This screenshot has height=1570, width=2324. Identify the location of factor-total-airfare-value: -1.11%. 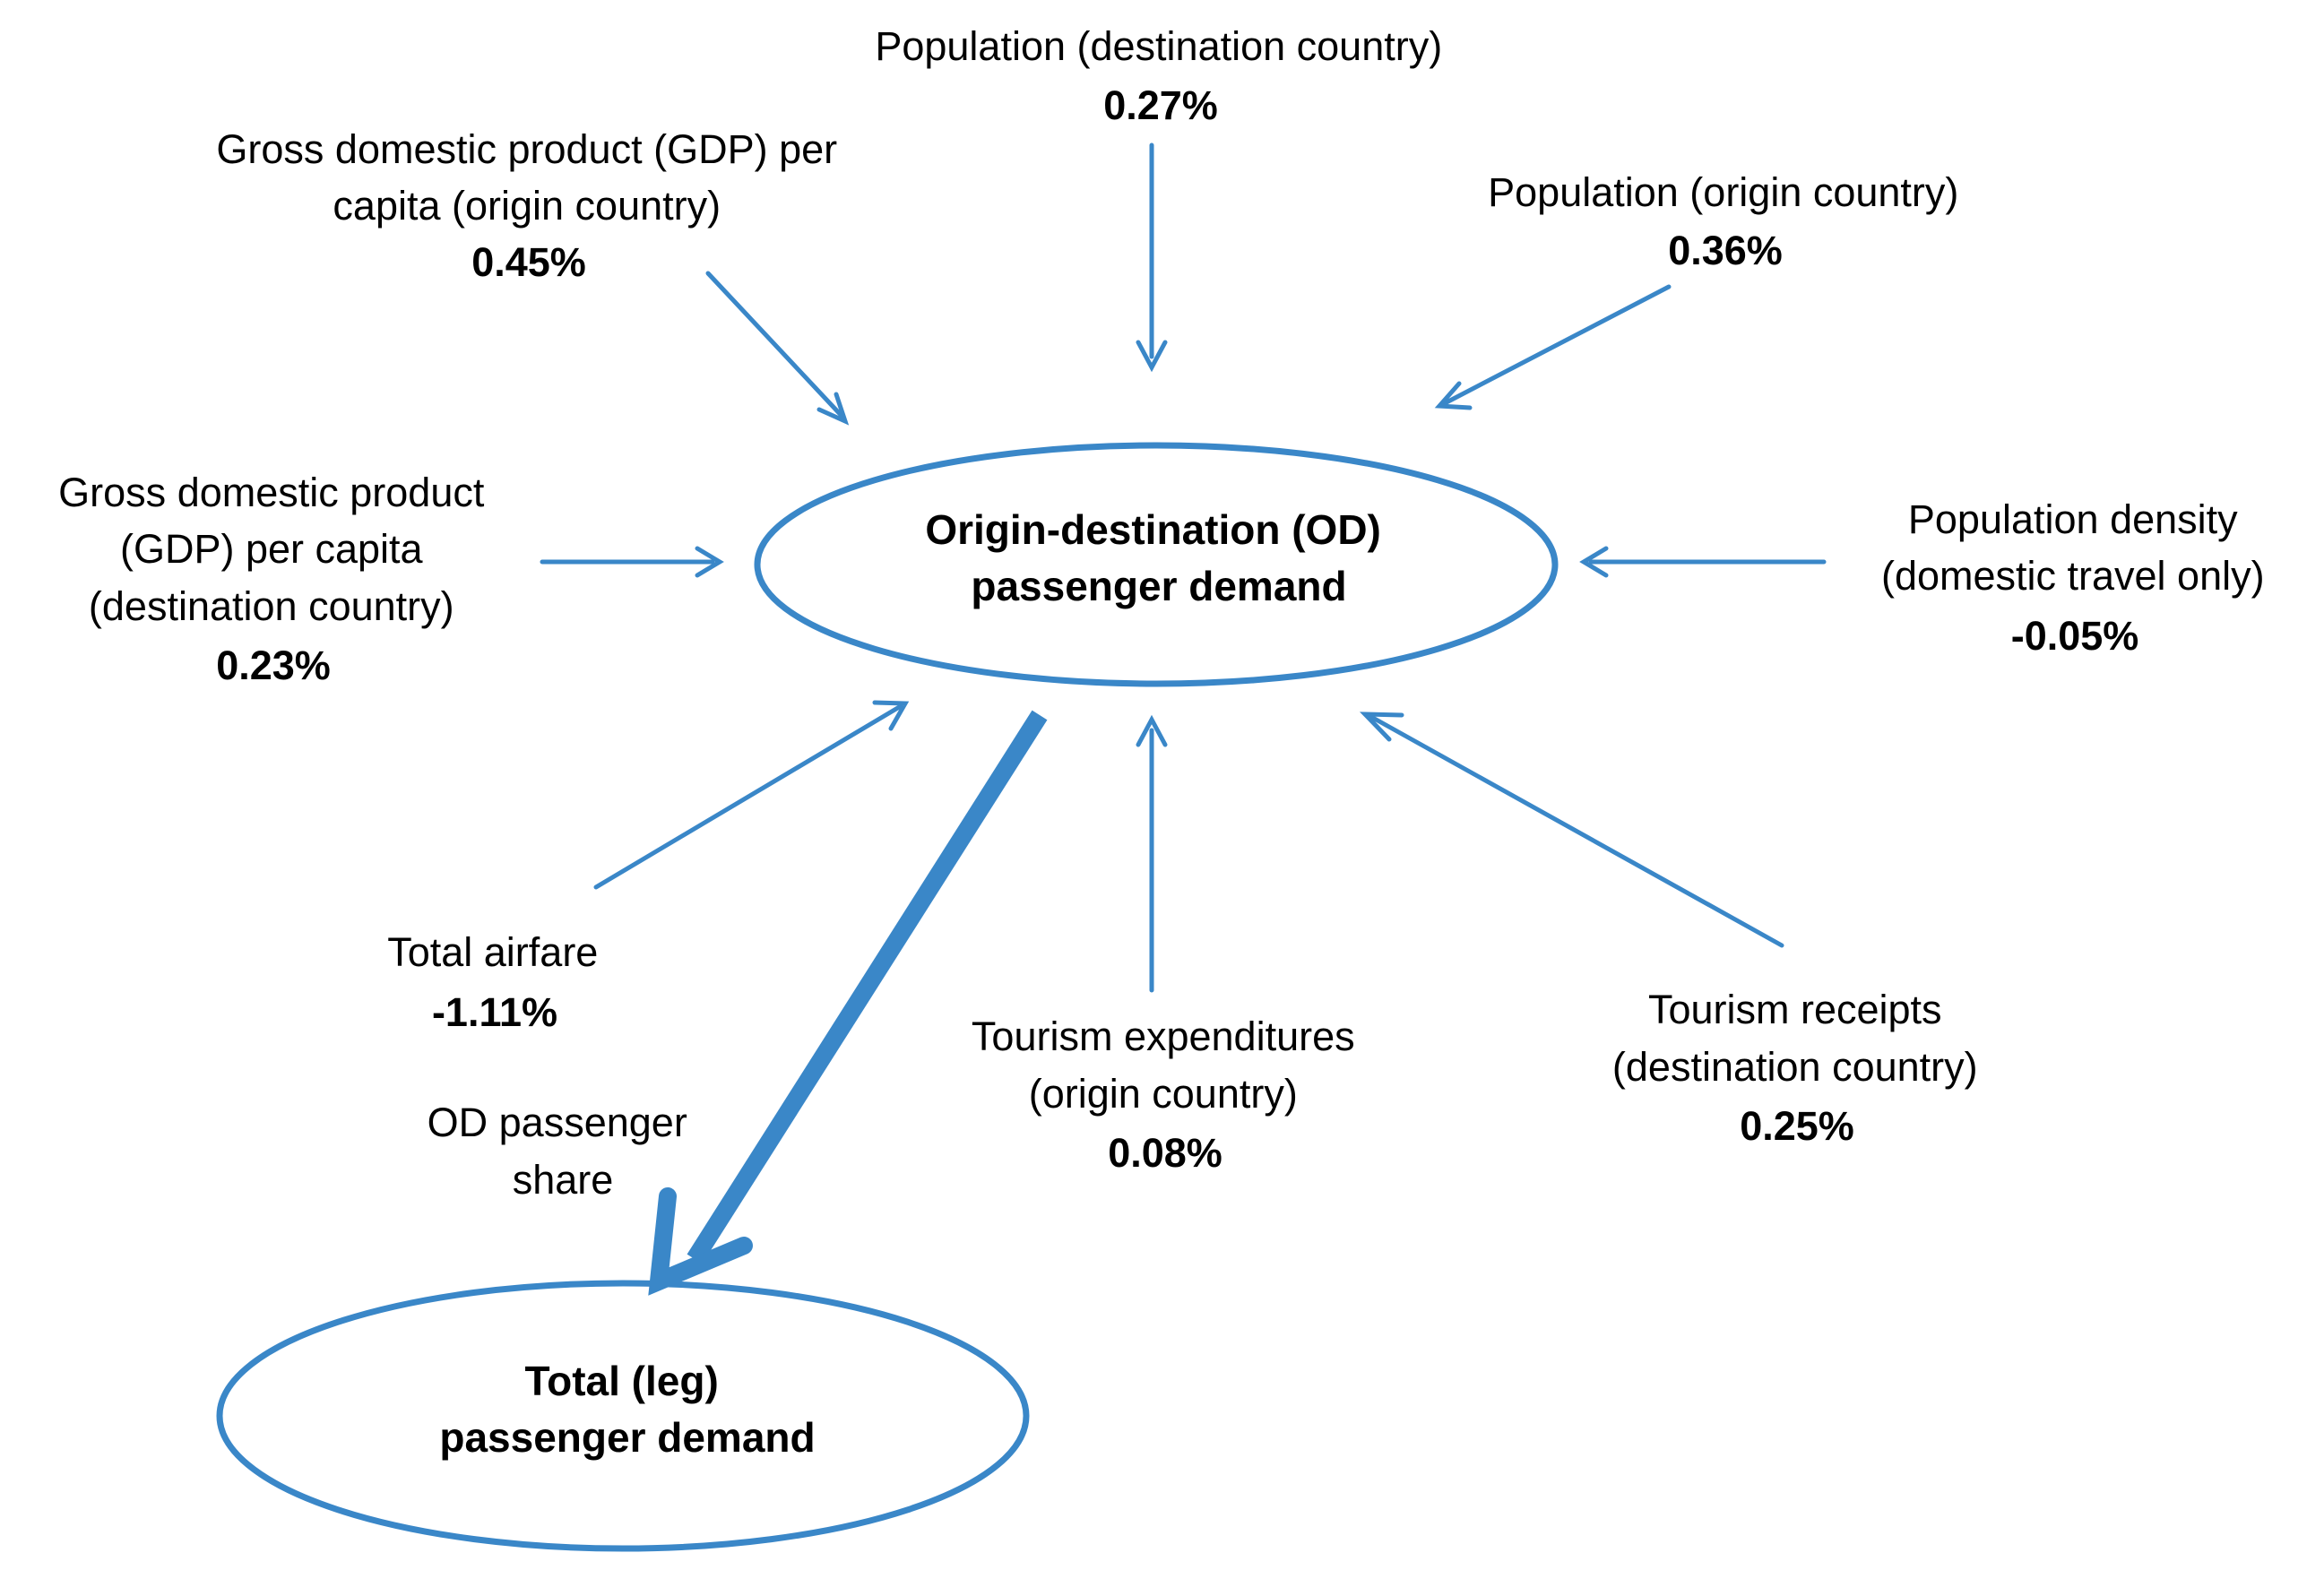
(495, 1012).